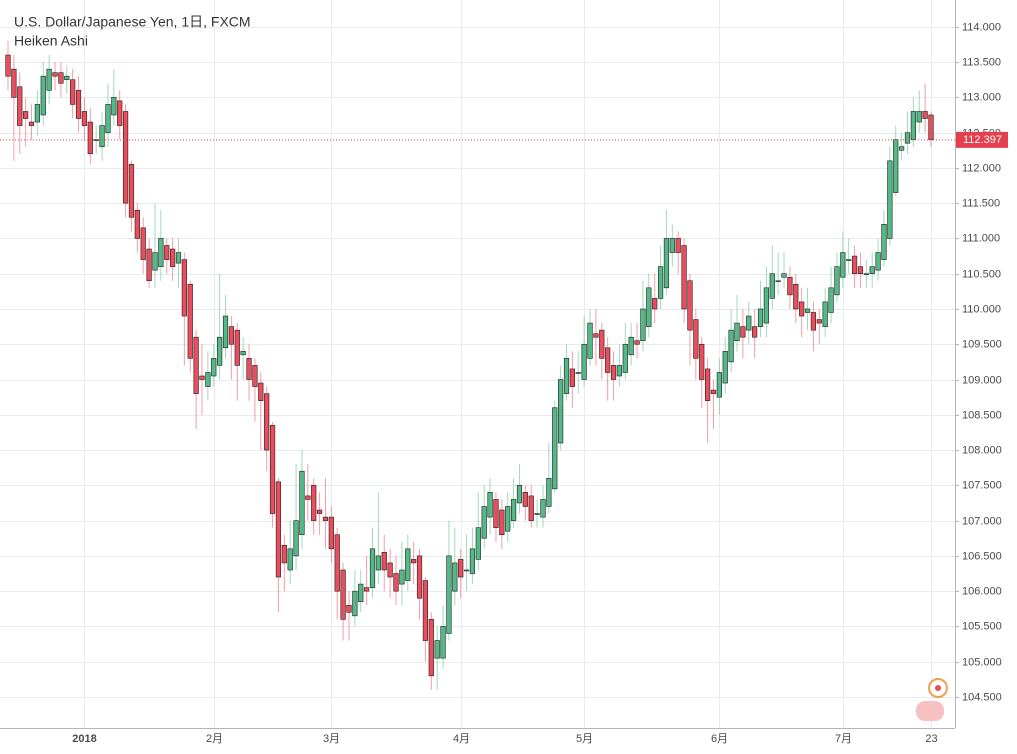 The height and width of the screenshot is (754, 1017). Describe the element at coordinates (214, 739) in the screenshot. I see `x-tick-label: 2月` at that location.